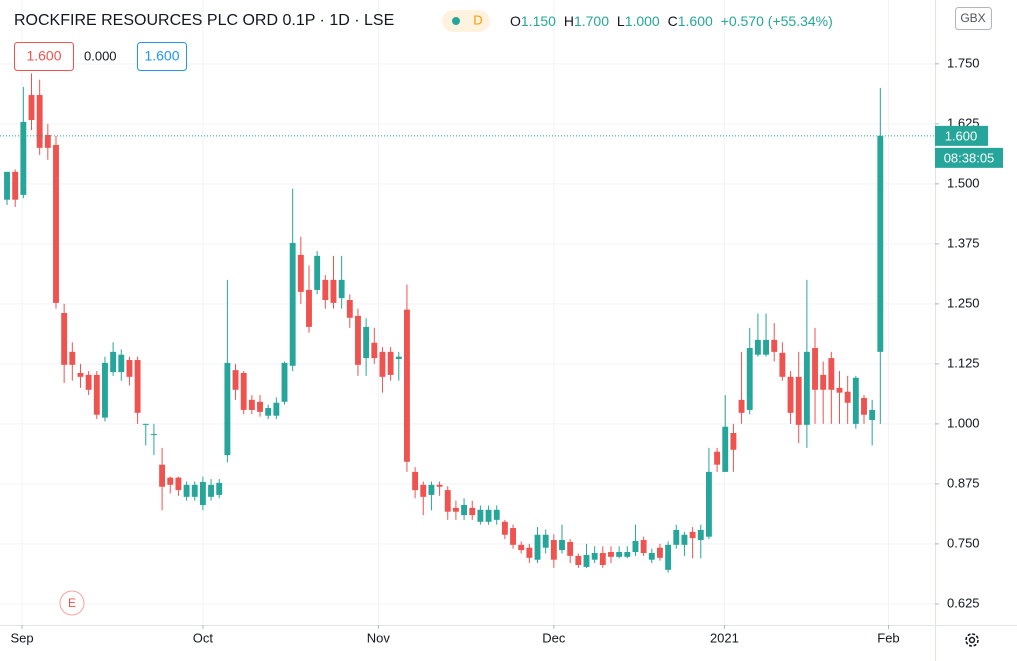  I want to click on currency-box, so click(973, 18).